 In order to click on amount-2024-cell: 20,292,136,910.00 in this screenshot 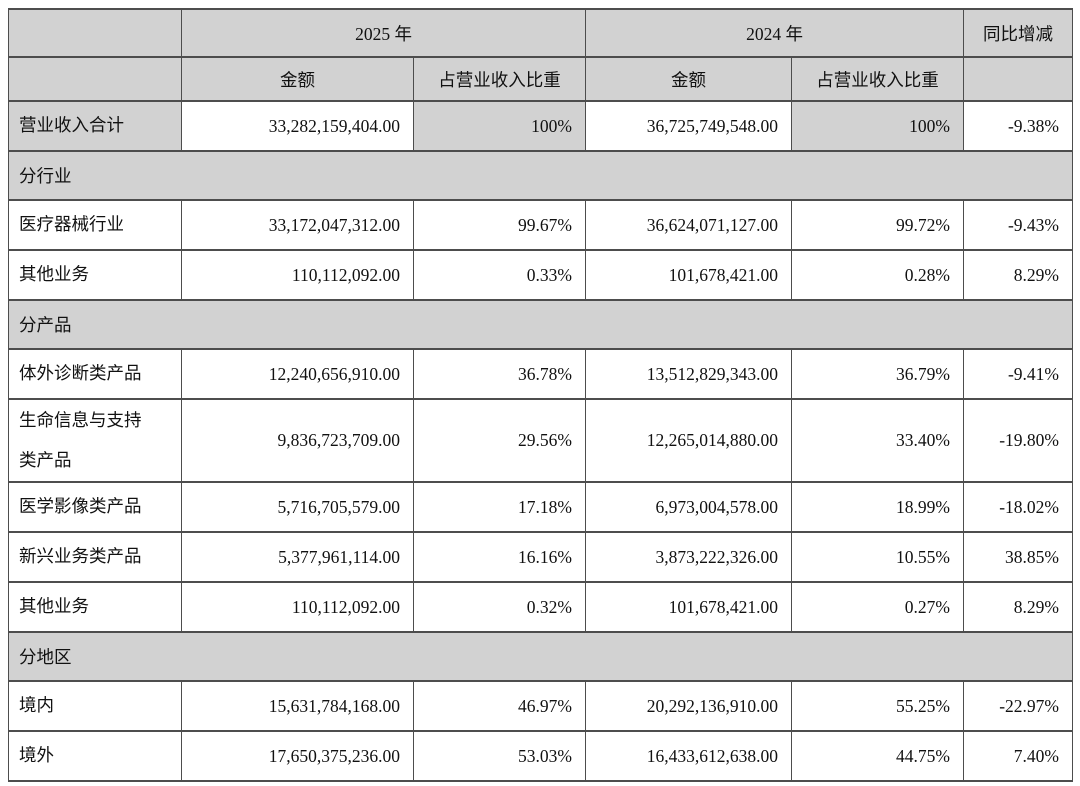, I will do `click(688, 706)`.